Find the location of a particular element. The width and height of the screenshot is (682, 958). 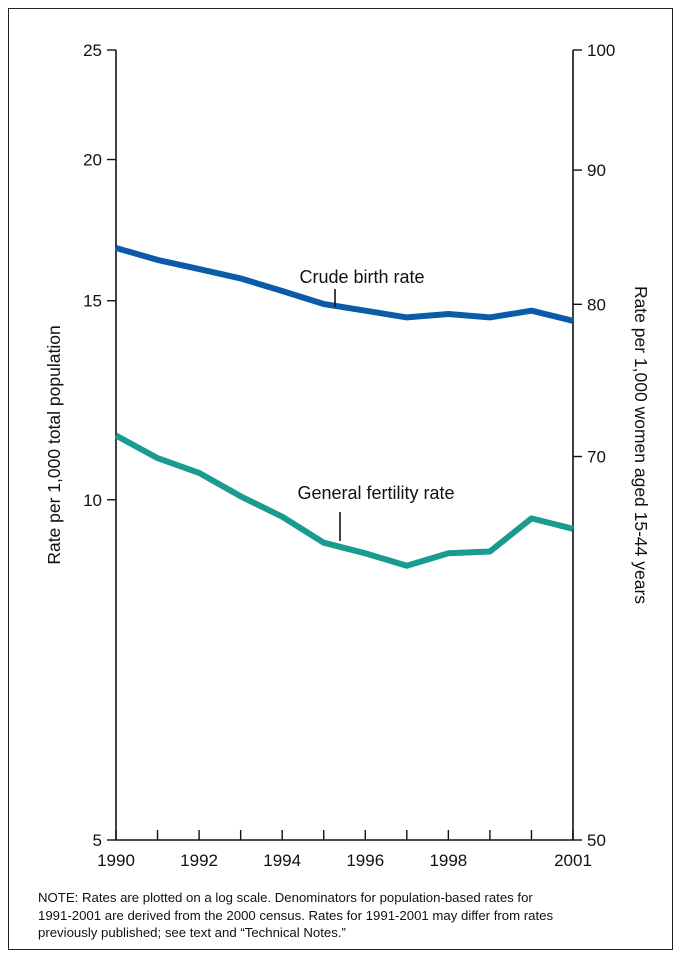

left-tick-label: 15 is located at coordinates (92, 301).